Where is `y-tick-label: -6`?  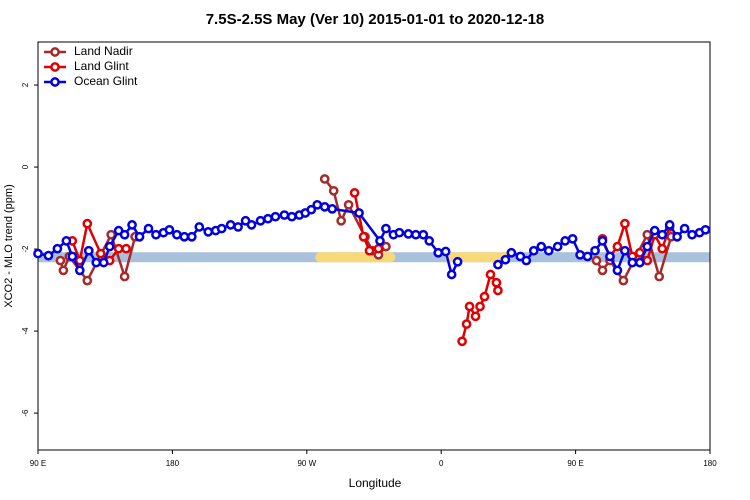 y-tick-label: -6 is located at coordinates (25, 413).